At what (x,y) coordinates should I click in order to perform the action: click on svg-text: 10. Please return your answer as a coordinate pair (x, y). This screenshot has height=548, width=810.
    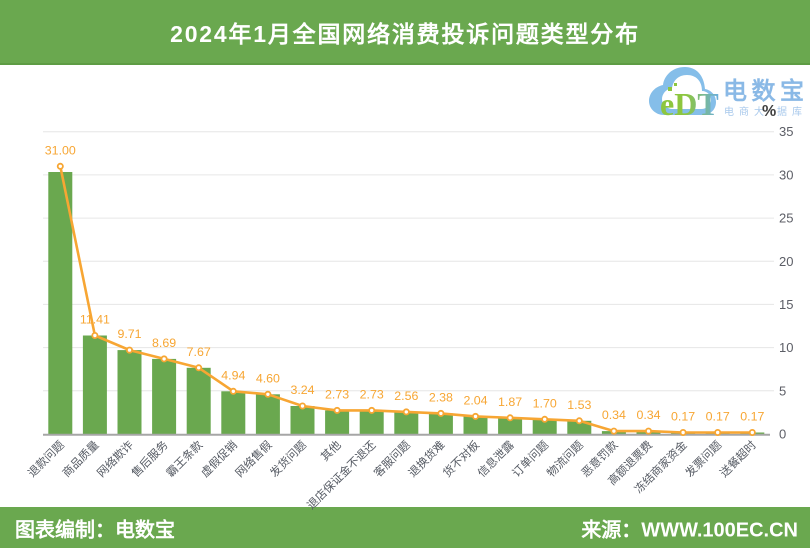
    Looking at the image, I should click on (786, 347).